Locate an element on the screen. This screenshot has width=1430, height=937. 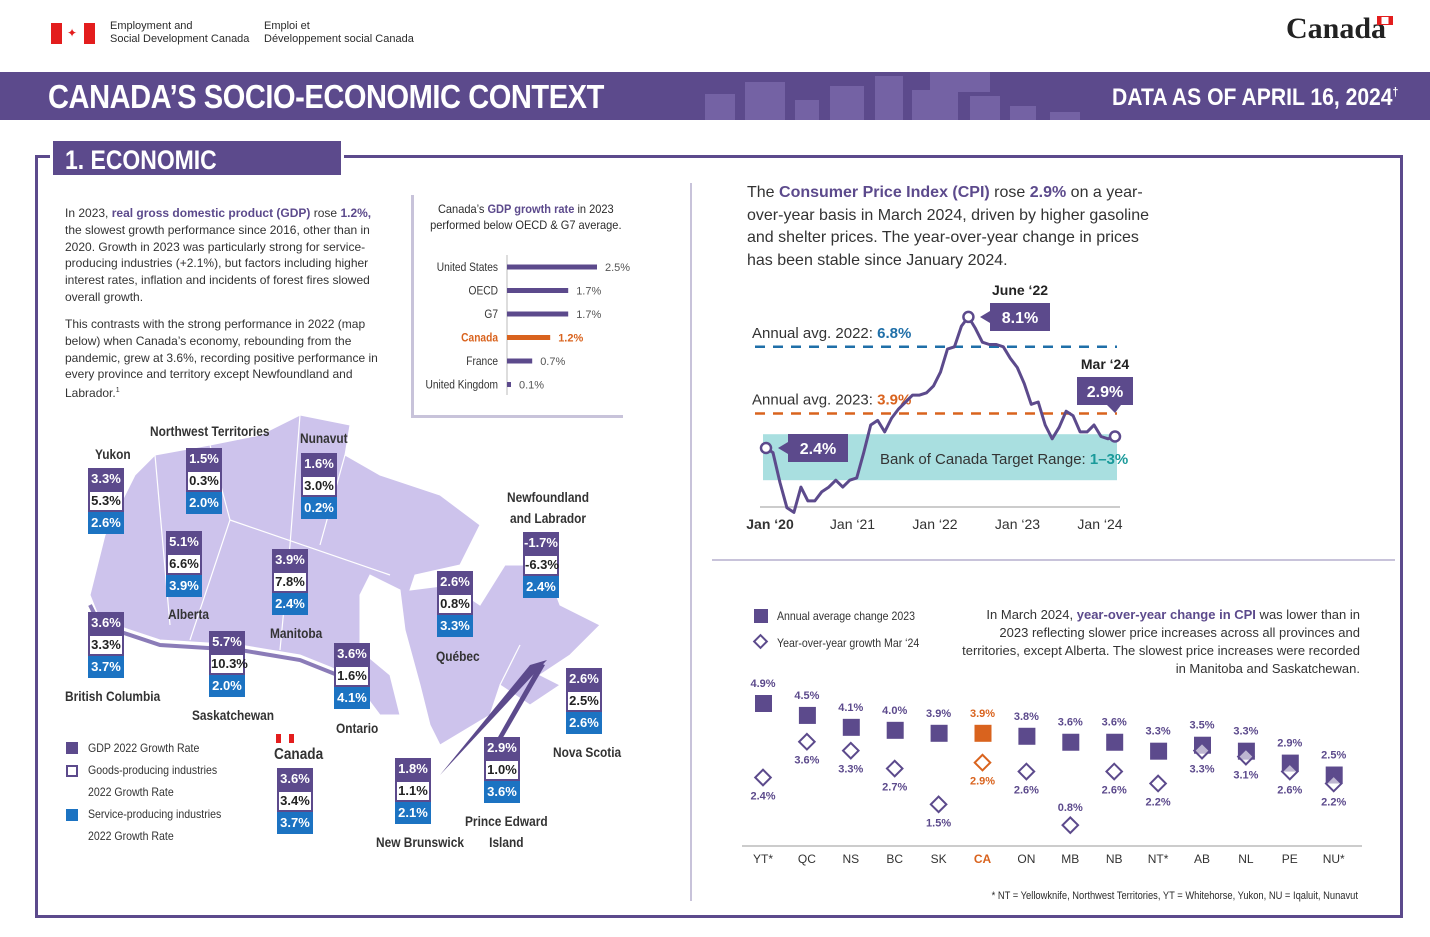
vertical-divider is located at coordinates (691, 542).